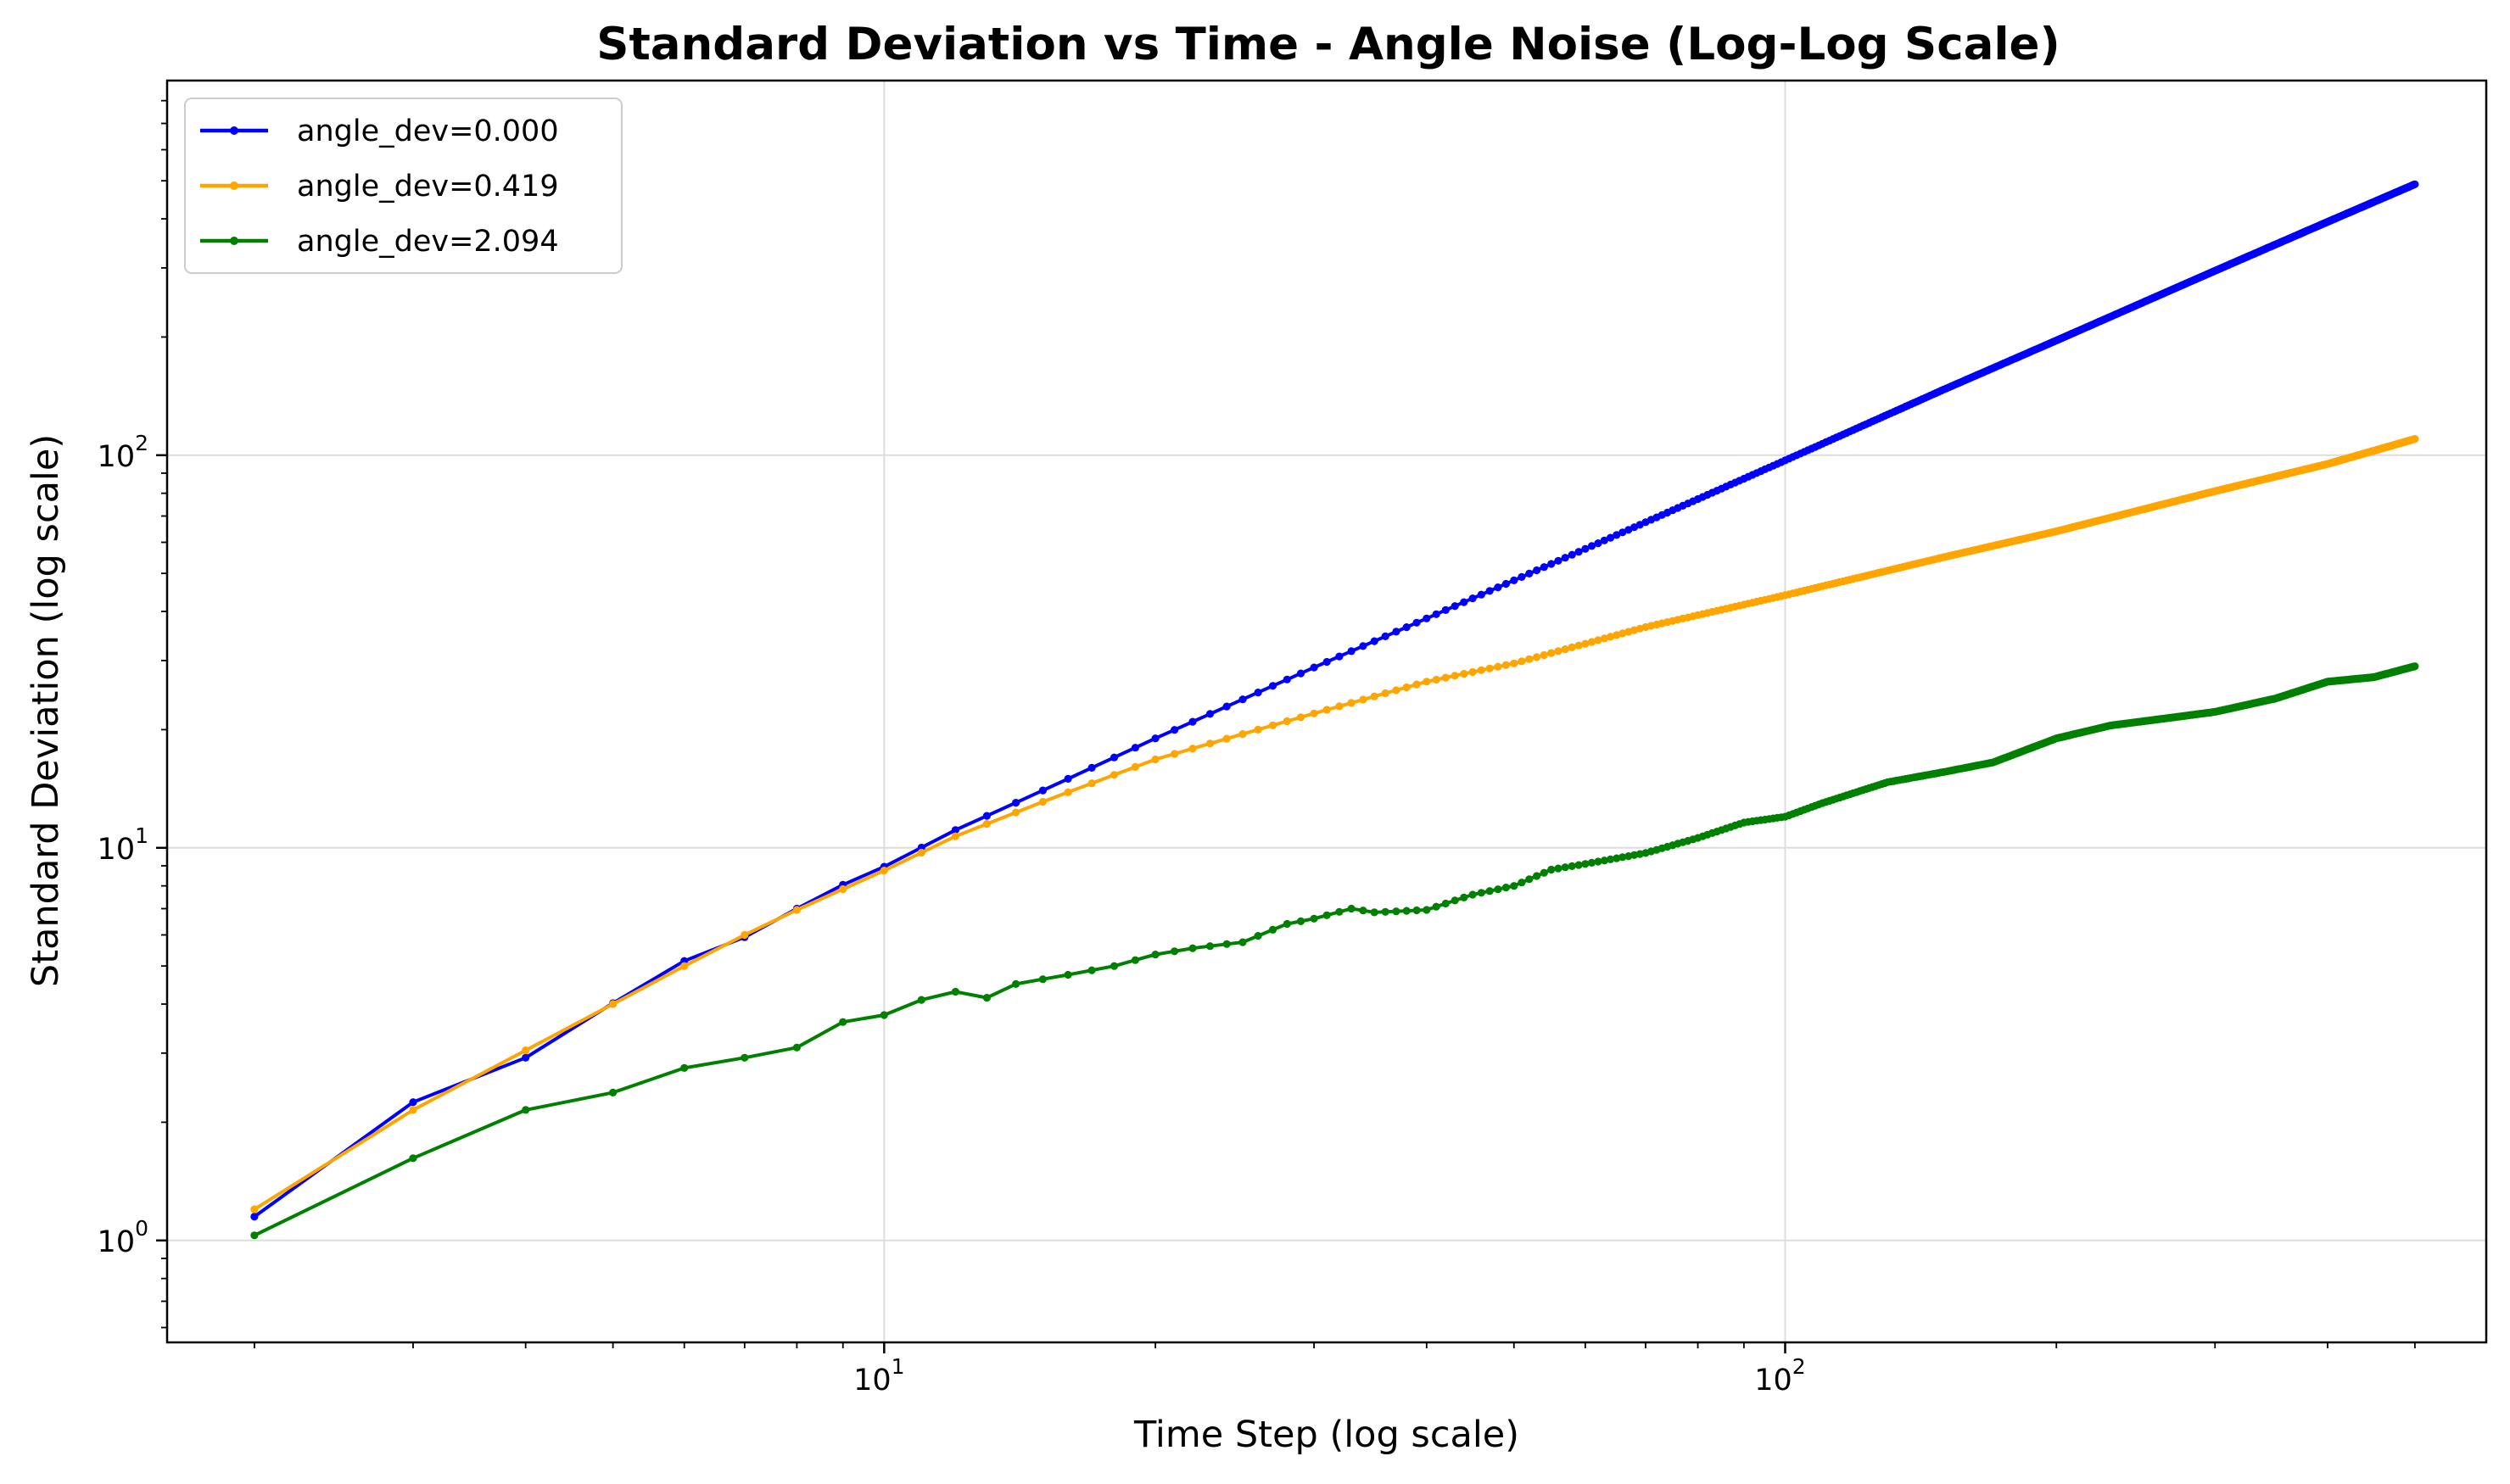 Image resolution: width=2510 pixels, height=1484 pixels. I want to click on legend-box, so click(404, 186).